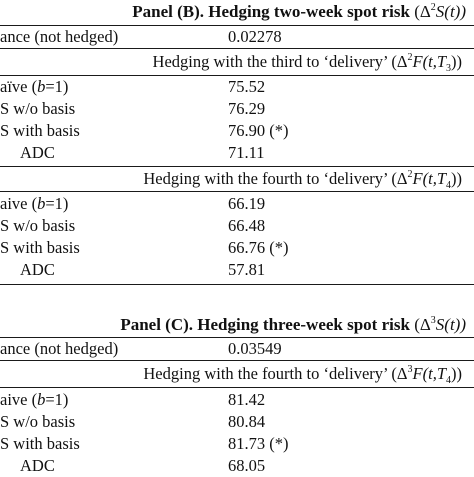 Image resolution: width=474 pixels, height=477 pixels. What do you see at coordinates (448, 68) in the screenshot?
I see `hedge-sub: 3` at bounding box center [448, 68].